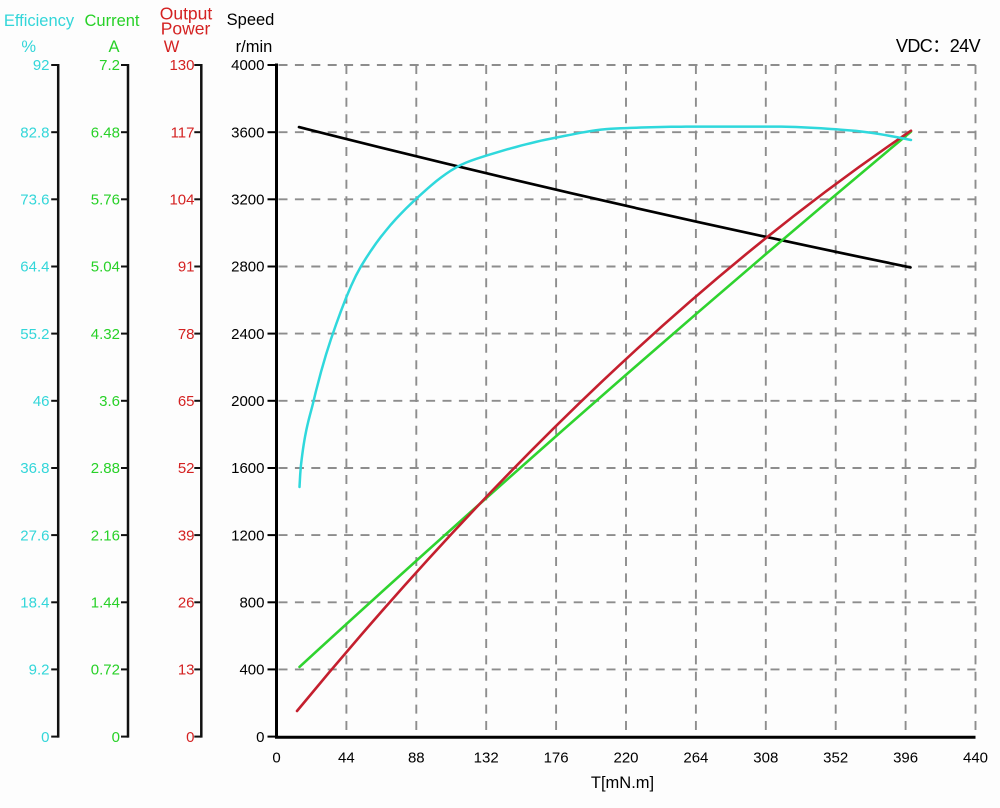 The image size is (1000, 808). Describe the element at coordinates (247, 267) in the screenshot. I see `svg-text: 2800` at that location.